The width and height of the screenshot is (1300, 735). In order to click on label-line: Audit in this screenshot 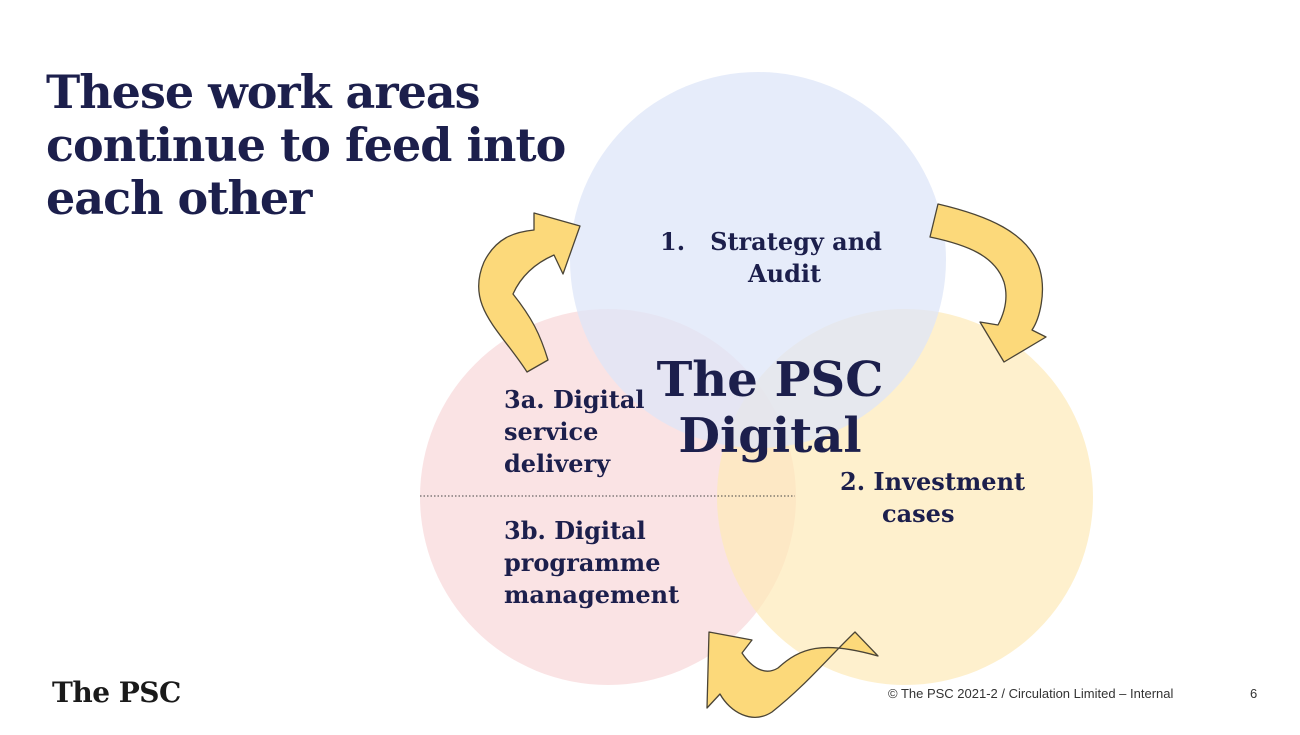, I will do `click(785, 273)`.